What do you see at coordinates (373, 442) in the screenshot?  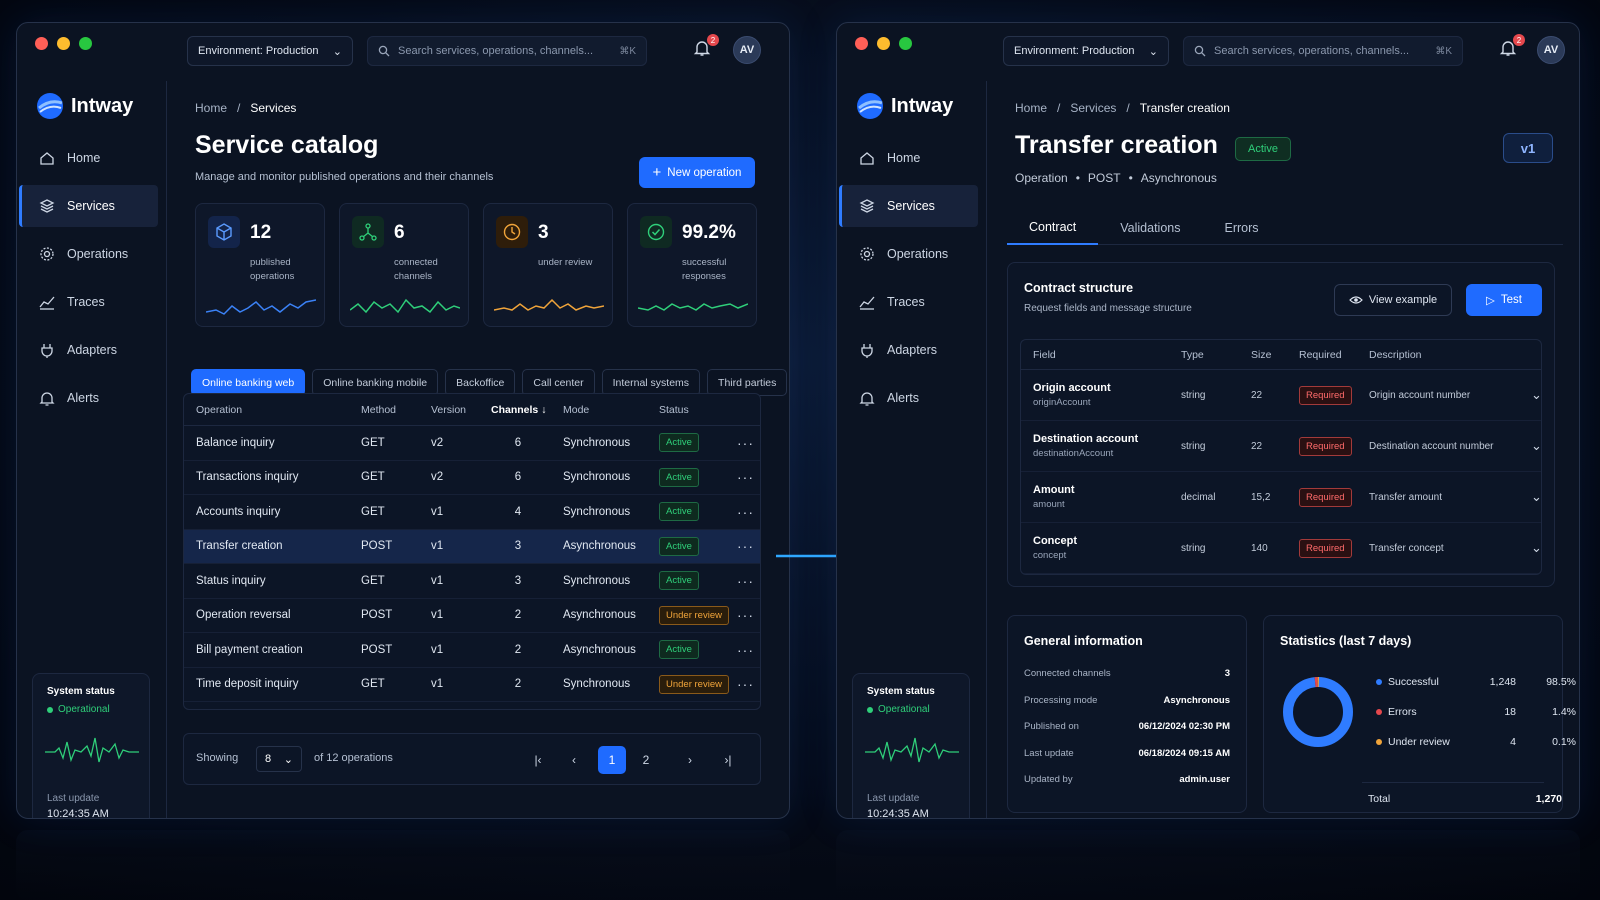 I see `operation-method: GET` at bounding box center [373, 442].